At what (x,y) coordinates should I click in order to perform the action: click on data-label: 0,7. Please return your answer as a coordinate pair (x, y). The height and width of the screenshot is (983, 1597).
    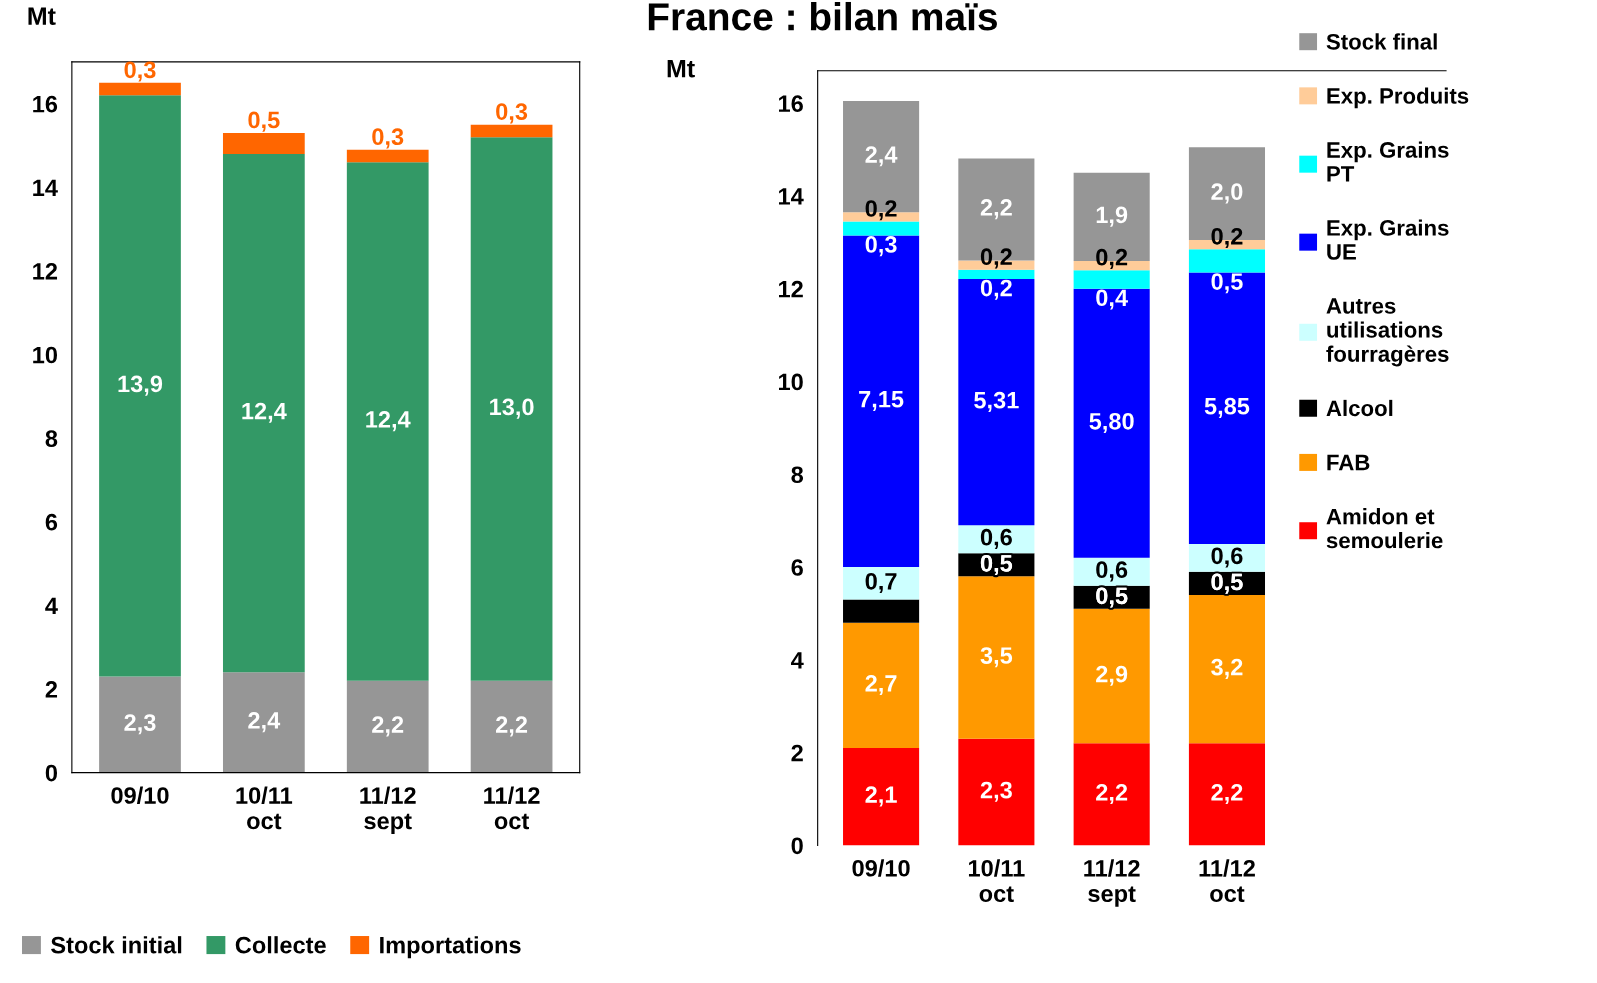
    Looking at the image, I should click on (881, 583).